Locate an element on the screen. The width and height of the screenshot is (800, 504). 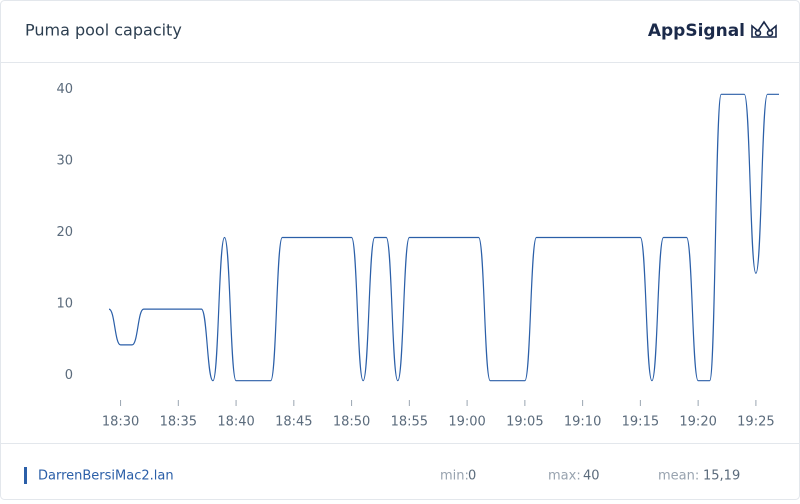
legend-label: DarrenBersiMac2.lan is located at coordinates (106, 476).